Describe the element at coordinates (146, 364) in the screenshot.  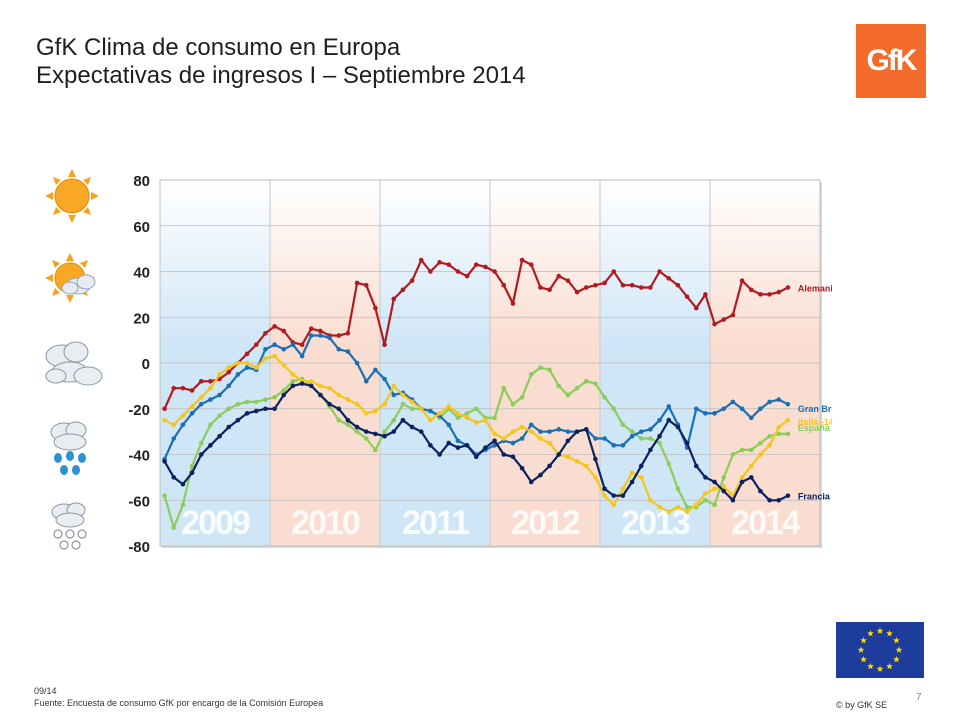
I see `y-tick-label: 0` at that location.